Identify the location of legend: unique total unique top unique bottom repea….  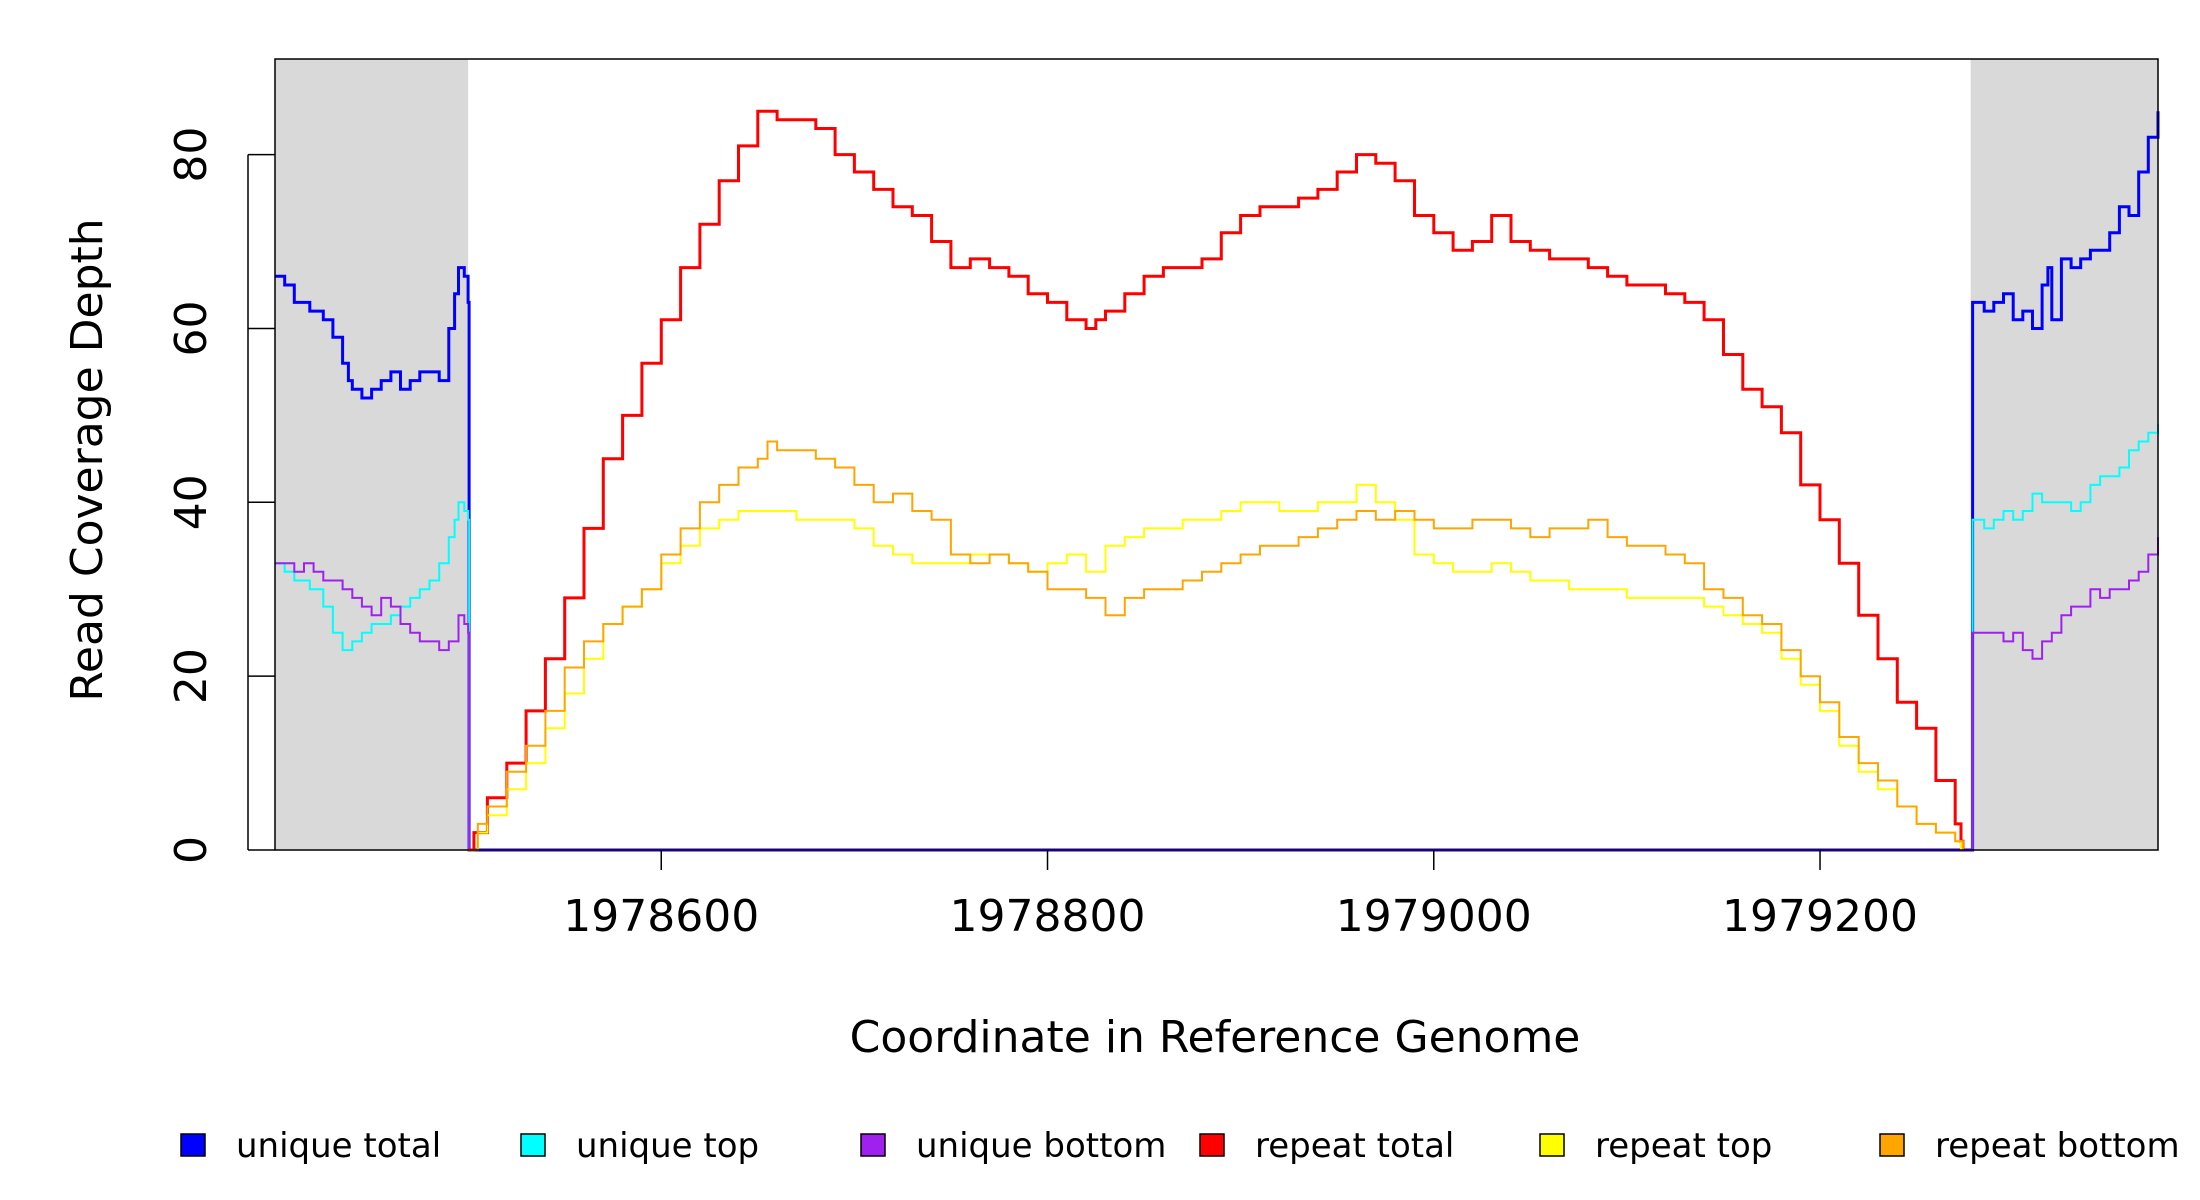
(1180, 1146).